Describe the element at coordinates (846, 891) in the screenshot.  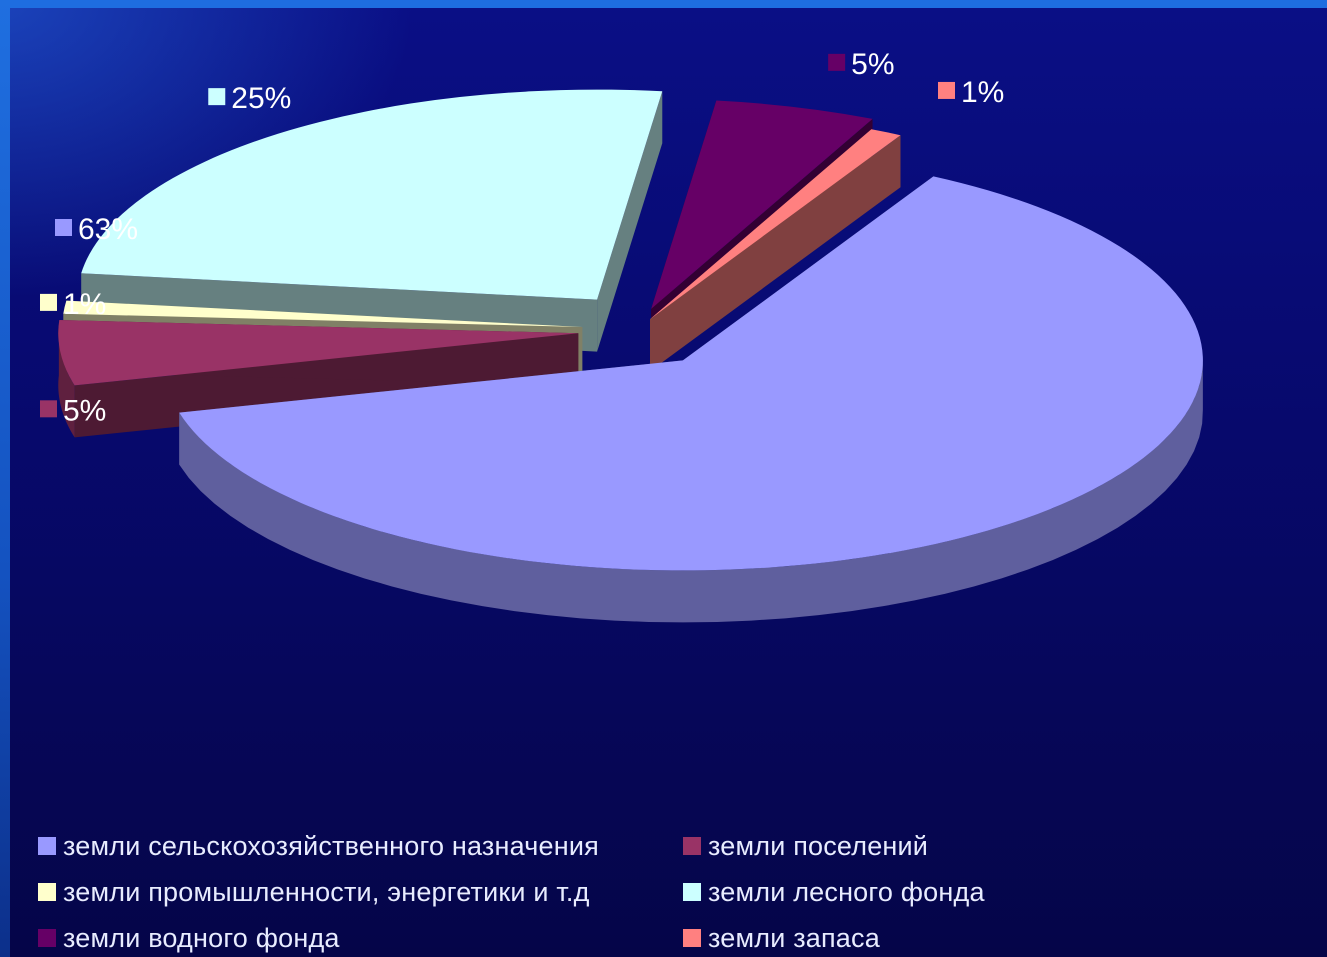
I see `legend-label: земли лесного фонда` at that location.